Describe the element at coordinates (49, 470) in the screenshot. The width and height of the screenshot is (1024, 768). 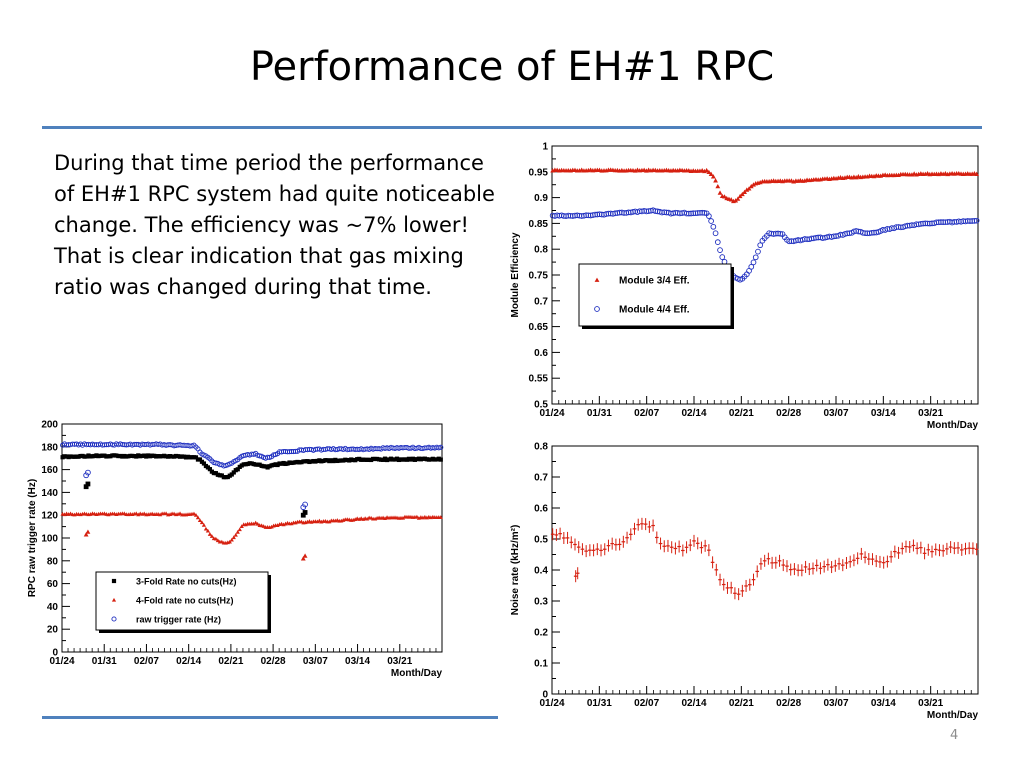
I see `y-tick-label: 160` at that location.